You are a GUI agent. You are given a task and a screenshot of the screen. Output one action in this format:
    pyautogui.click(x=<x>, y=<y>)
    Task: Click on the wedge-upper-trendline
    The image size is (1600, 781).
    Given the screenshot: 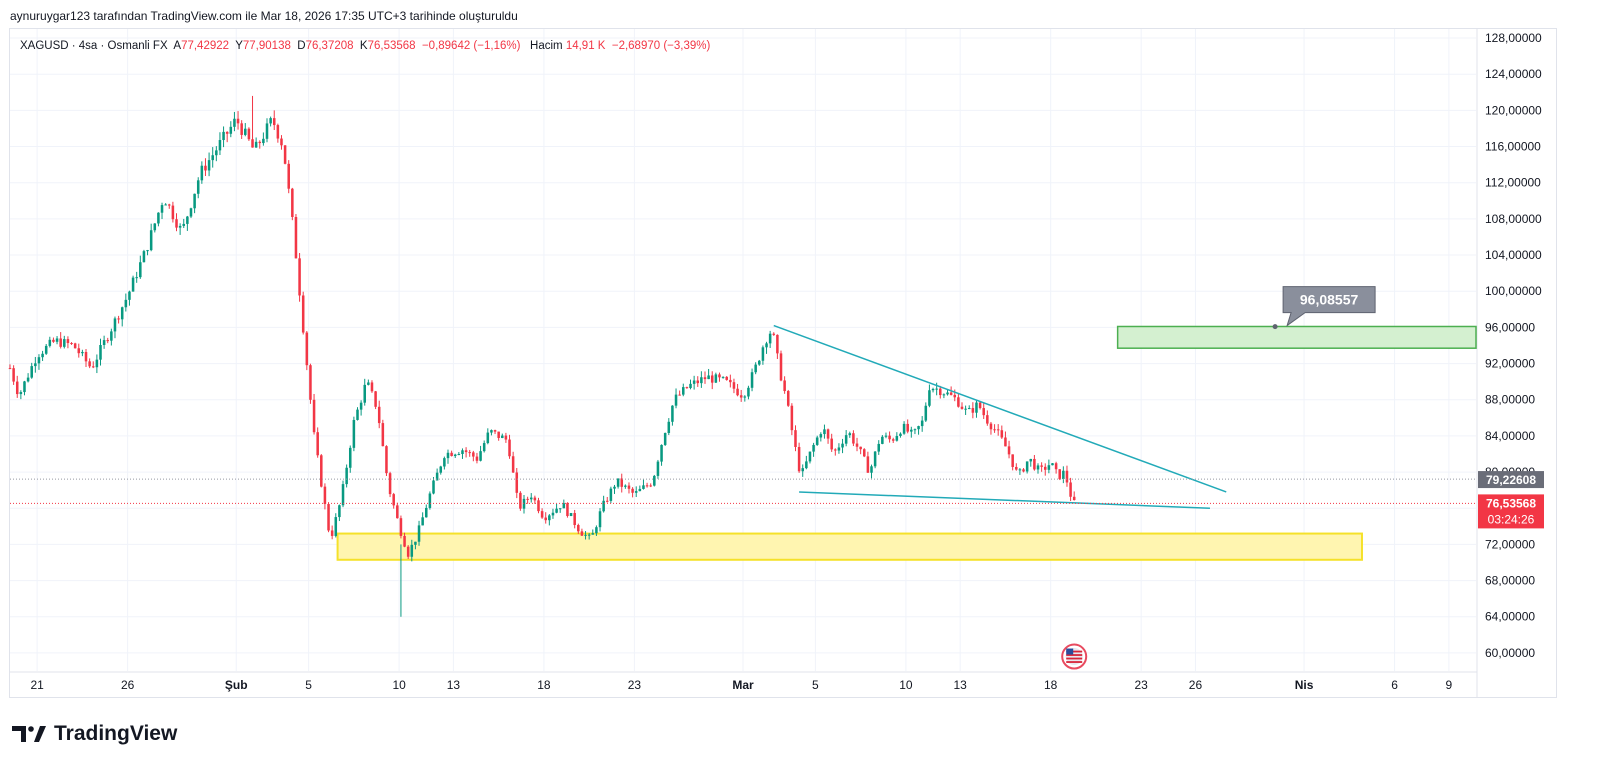 What is the action you would take?
    pyautogui.click(x=1000, y=408)
    